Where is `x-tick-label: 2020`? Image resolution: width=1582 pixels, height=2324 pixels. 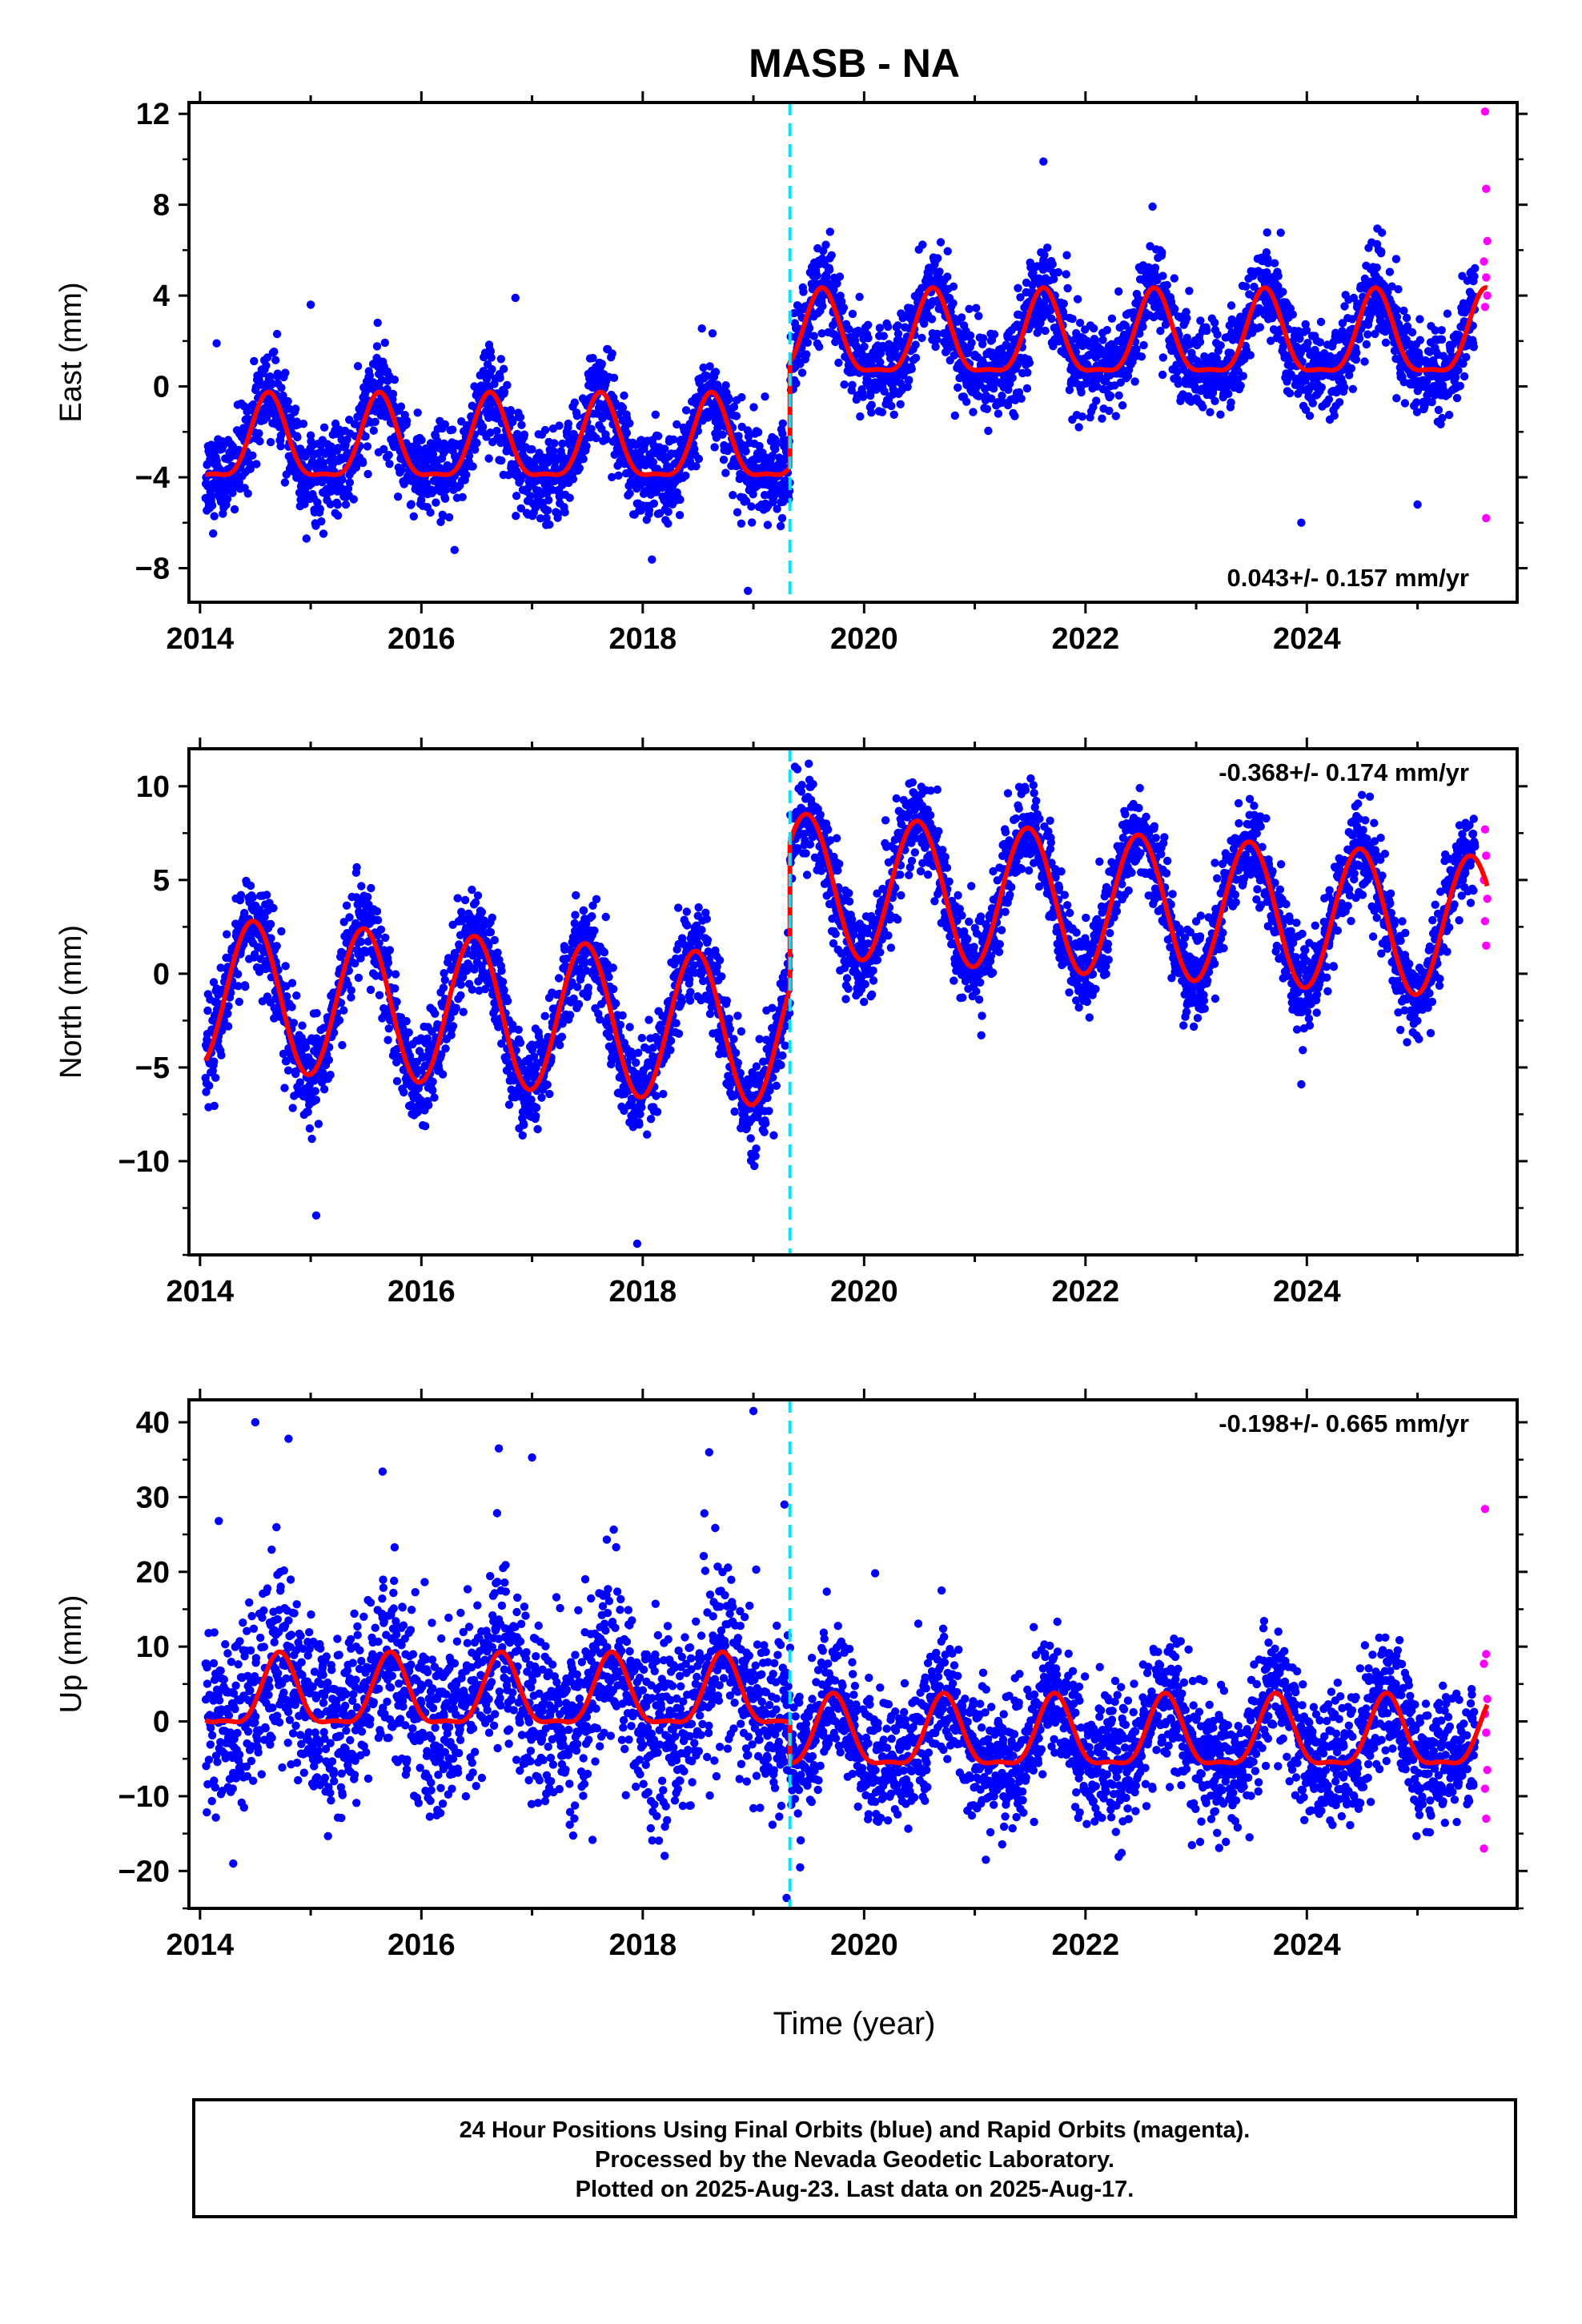
x-tick-label: 2020 is located at coordinates (864, 639).